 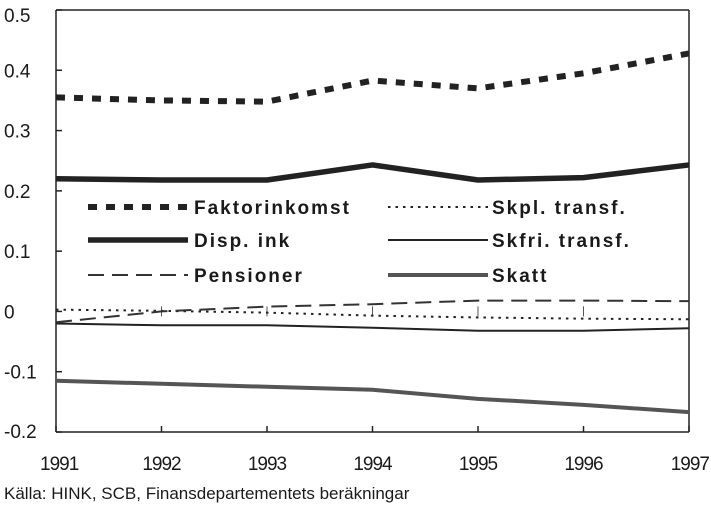 What do you see at coordinates (17, 192) in the screenshot?
I see `y-tick-label: 0.2` at bounding box center [17, 192].